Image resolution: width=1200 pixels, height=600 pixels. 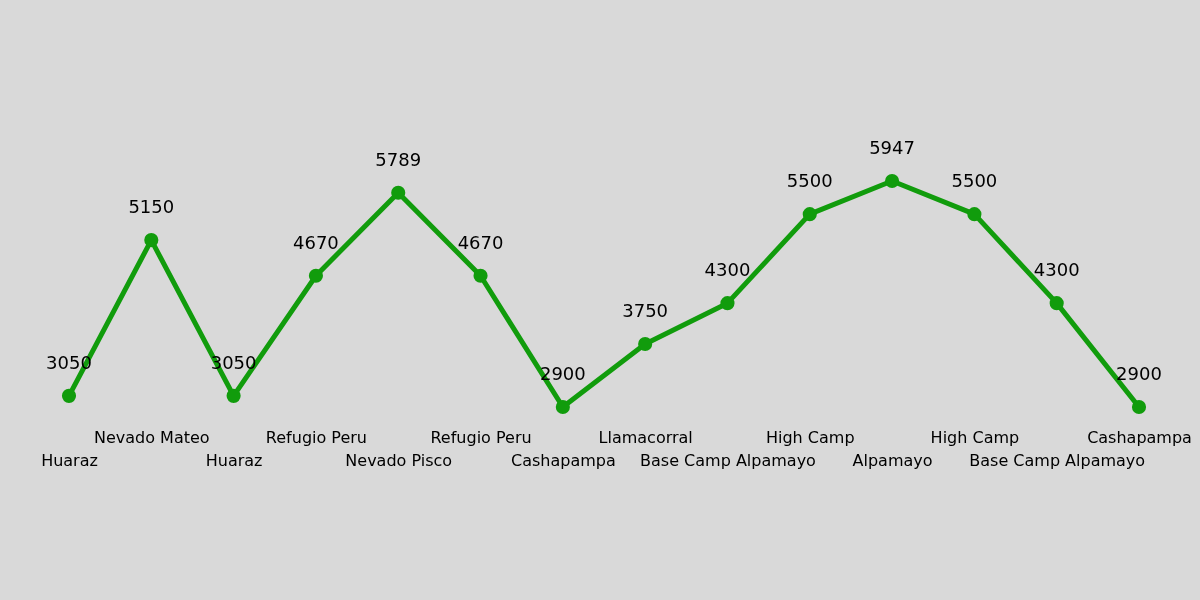 What do you see at coordinates (1139, 373) in the screenshot?
I see `data-label: 2900` at bounding box center [1139, 373].